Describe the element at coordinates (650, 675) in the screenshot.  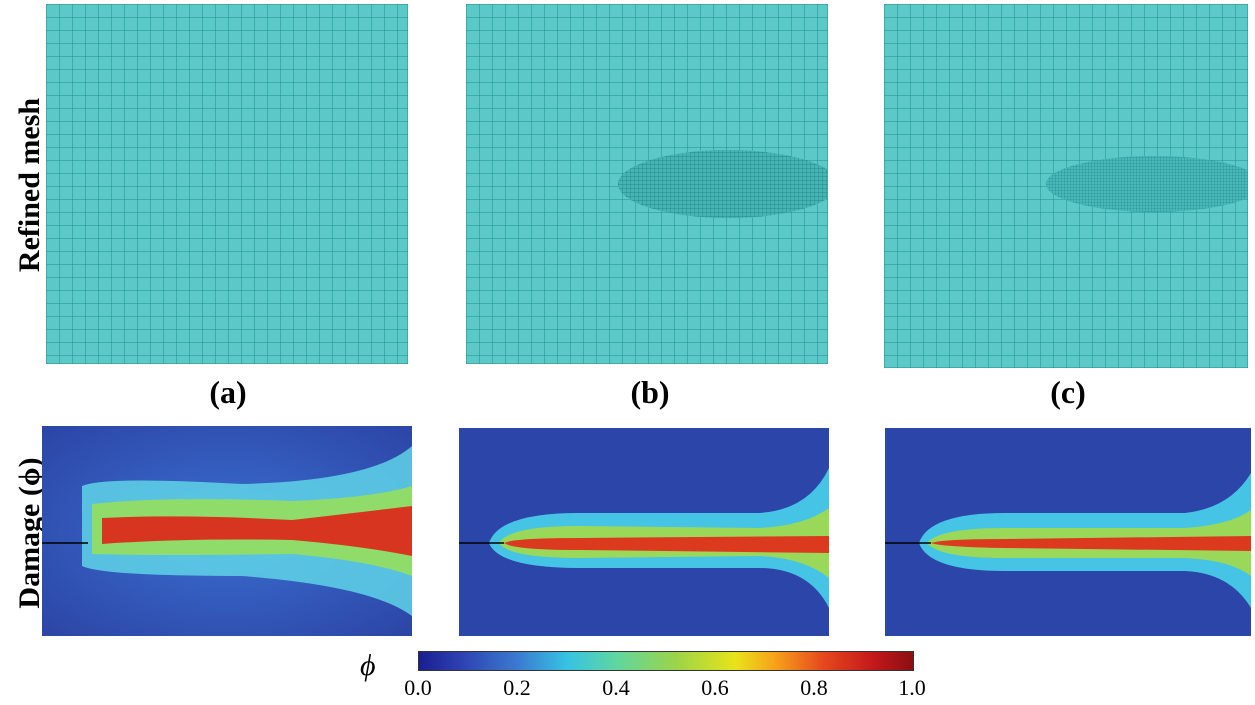
I see `colorbar: ϕ 0.0 0.2 0.4 0.6 0.8 1.0` at that location.